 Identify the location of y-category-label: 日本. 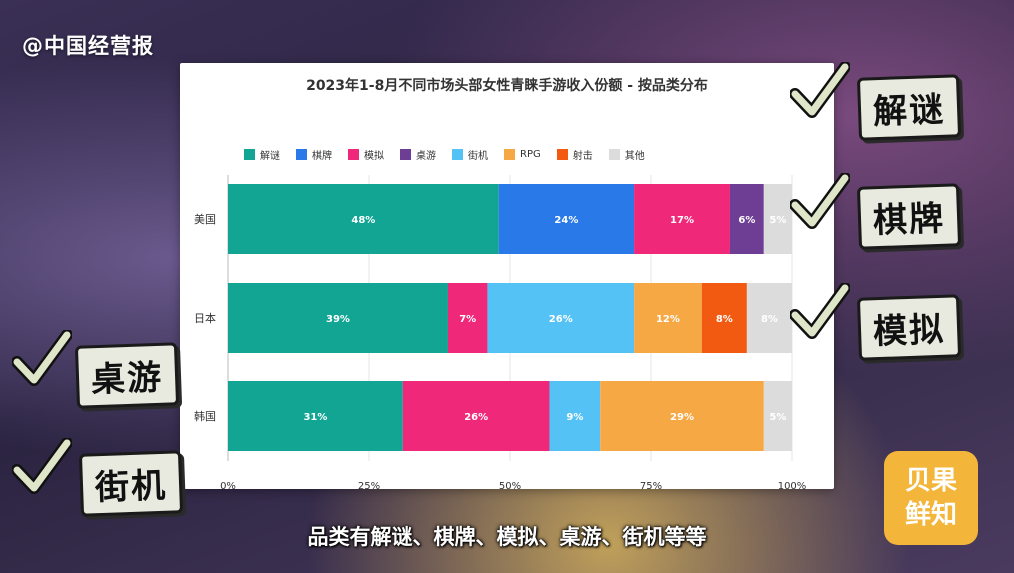
(205, 318).